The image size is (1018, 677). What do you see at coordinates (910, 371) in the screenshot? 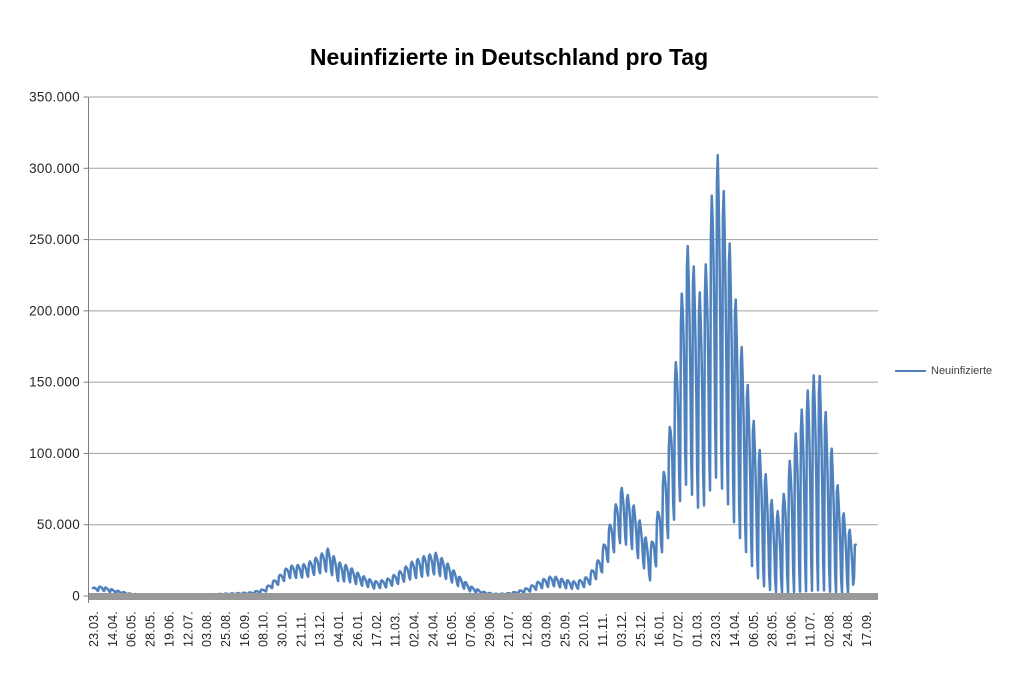
I see `legend-line-swatch` at bounding box center [910, 371].